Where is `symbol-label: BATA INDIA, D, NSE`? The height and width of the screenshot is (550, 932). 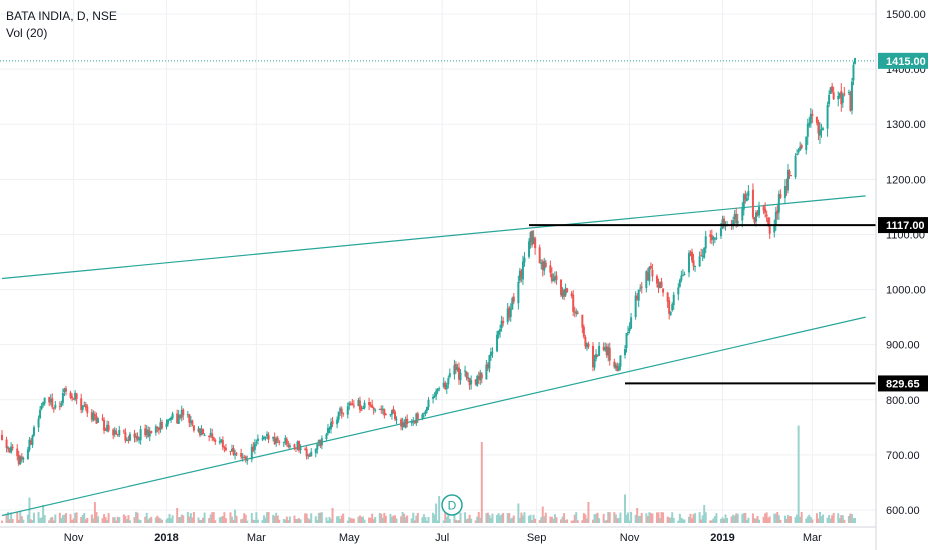 symbol-label: BATA INDIA, D, NSE is located at coordinates (61, 16).